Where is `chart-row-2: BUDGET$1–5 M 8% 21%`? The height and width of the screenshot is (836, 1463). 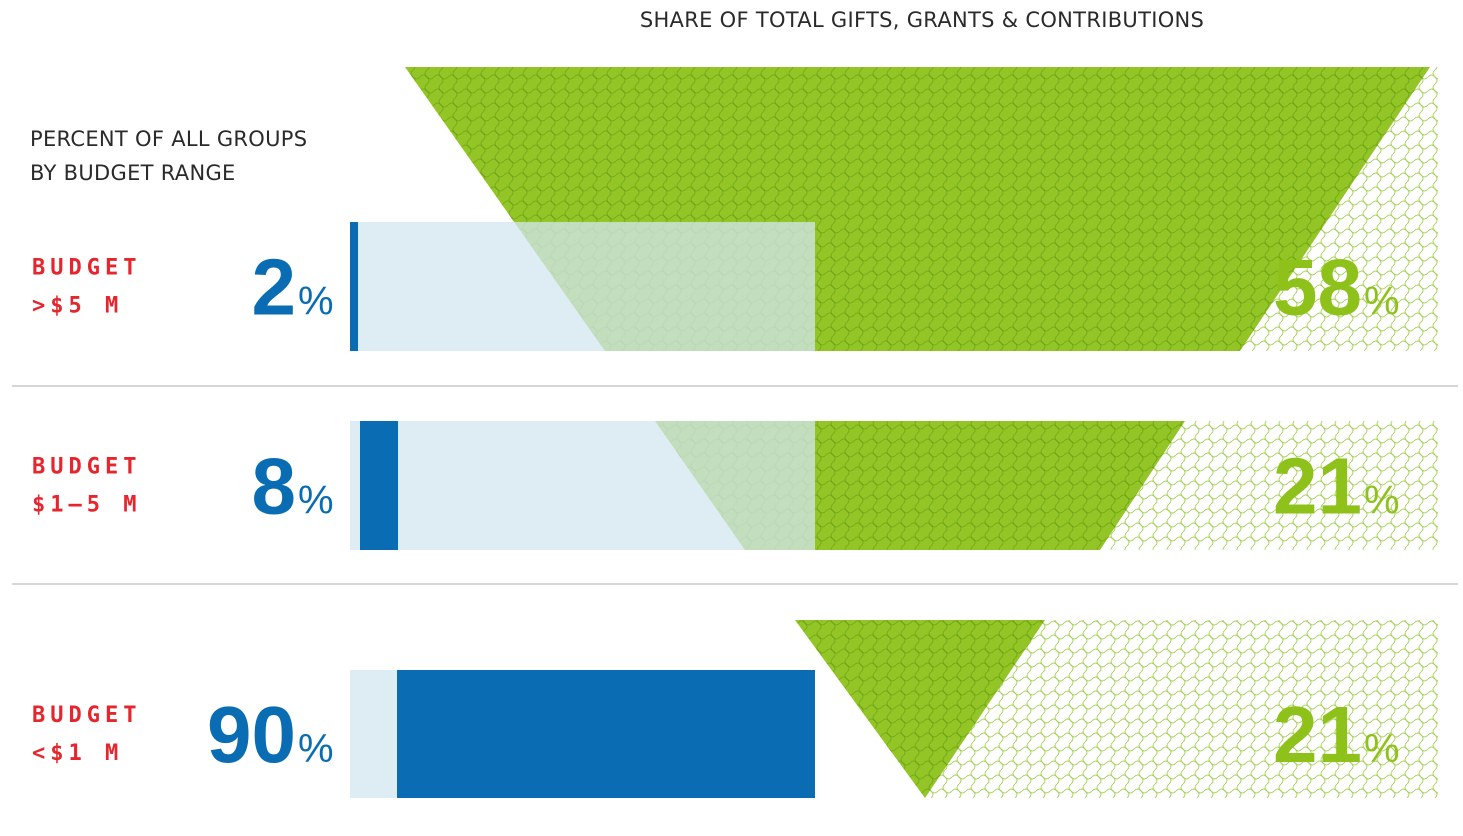 chart-row-2: BUDGET$1–5 M 8% 21% is located at coordinates (735, 485).